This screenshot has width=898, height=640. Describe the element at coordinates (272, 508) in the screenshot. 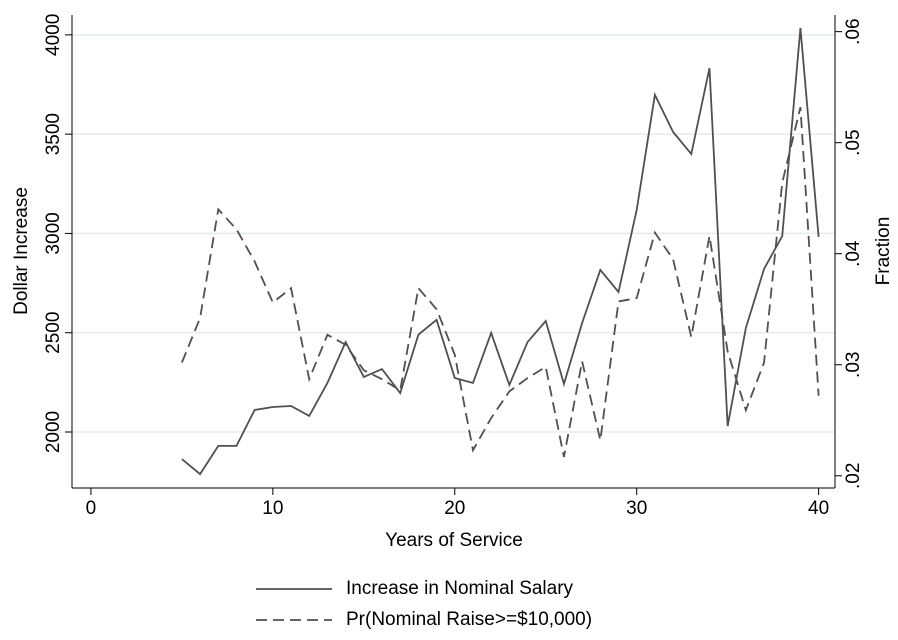

I see `x-tick-label: 10` at that location.